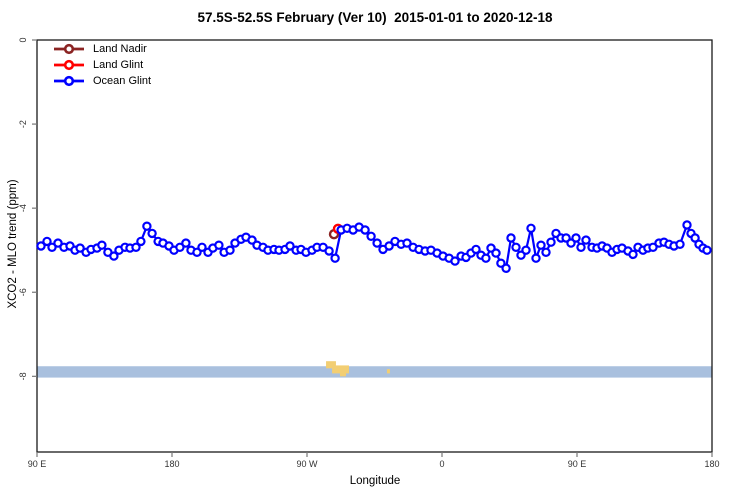 The height and width of the screenshot is (500, 750). Describe the element at coordinates (374, 372) in the screenshot. I see `latitude-band-map` at that location.